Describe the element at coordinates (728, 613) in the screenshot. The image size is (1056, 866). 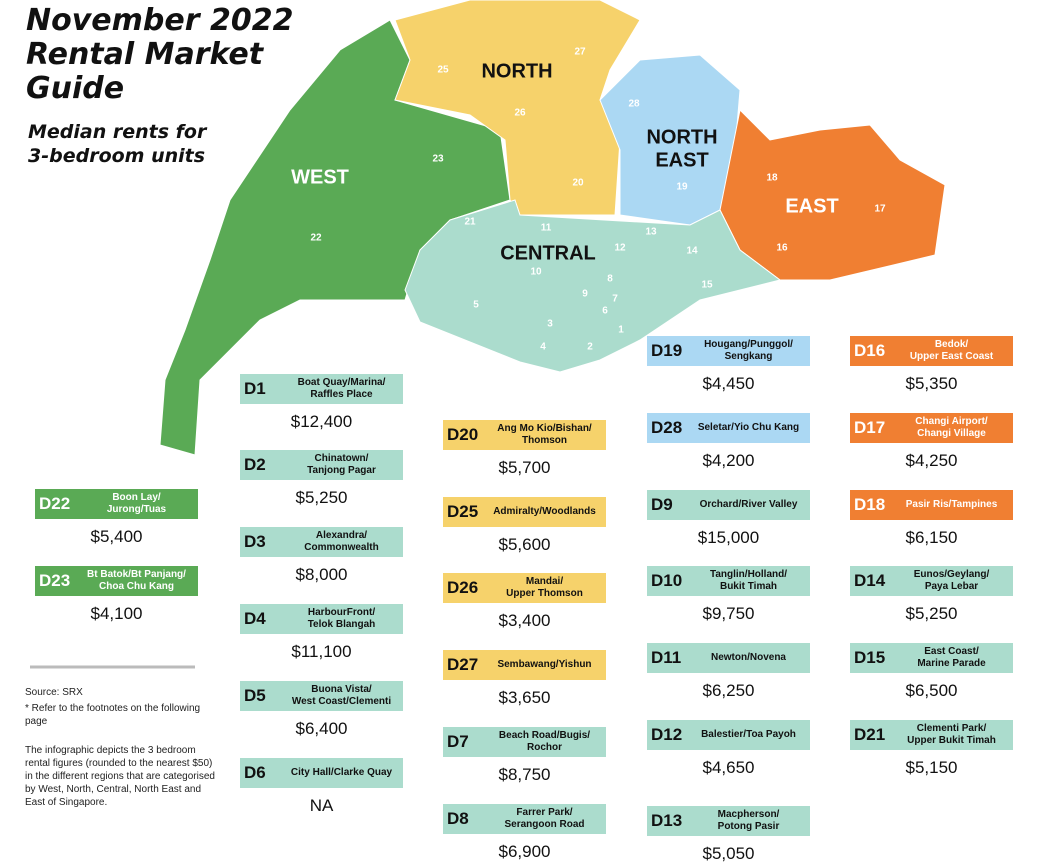
I see `district-rent: $9,750` at that location.